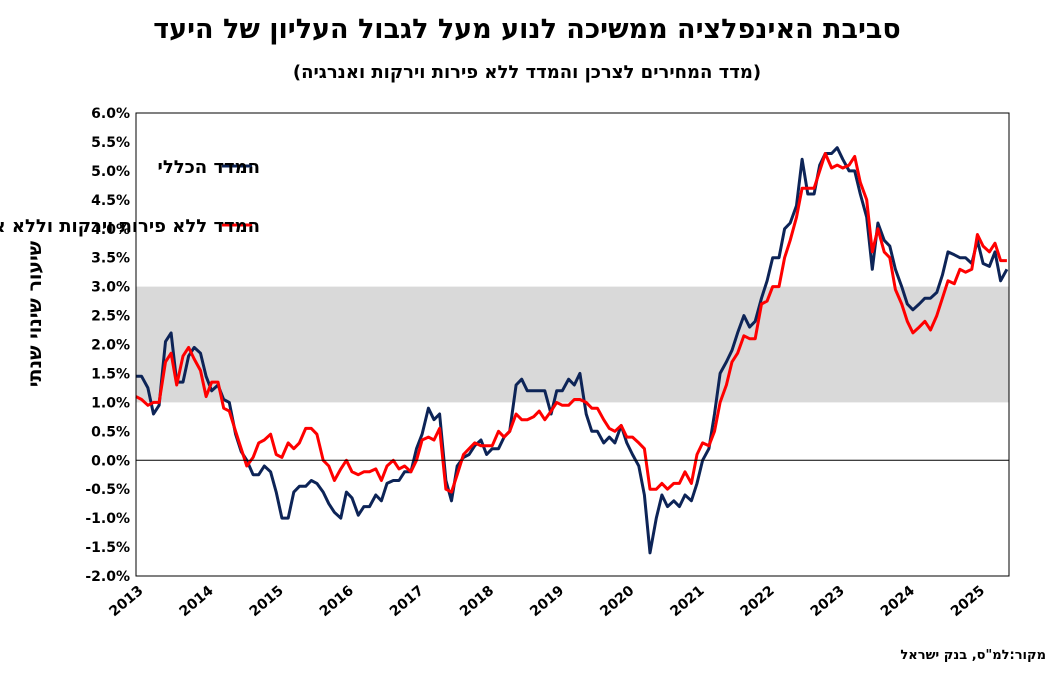 This screenshot has width=1054, height=689. What do you see at coordinates (110, 288) in the screenshot?
I see `y-tick-label: 3.0%` at bounding box center [110, 288].